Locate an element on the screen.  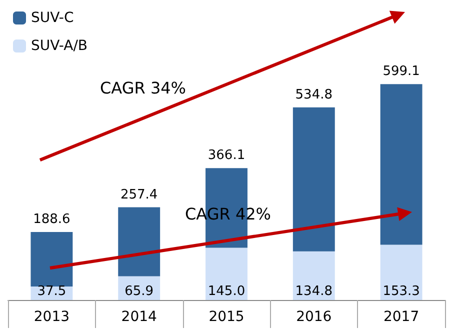
data-label: 134.8 is located at coordinates (314, 291).